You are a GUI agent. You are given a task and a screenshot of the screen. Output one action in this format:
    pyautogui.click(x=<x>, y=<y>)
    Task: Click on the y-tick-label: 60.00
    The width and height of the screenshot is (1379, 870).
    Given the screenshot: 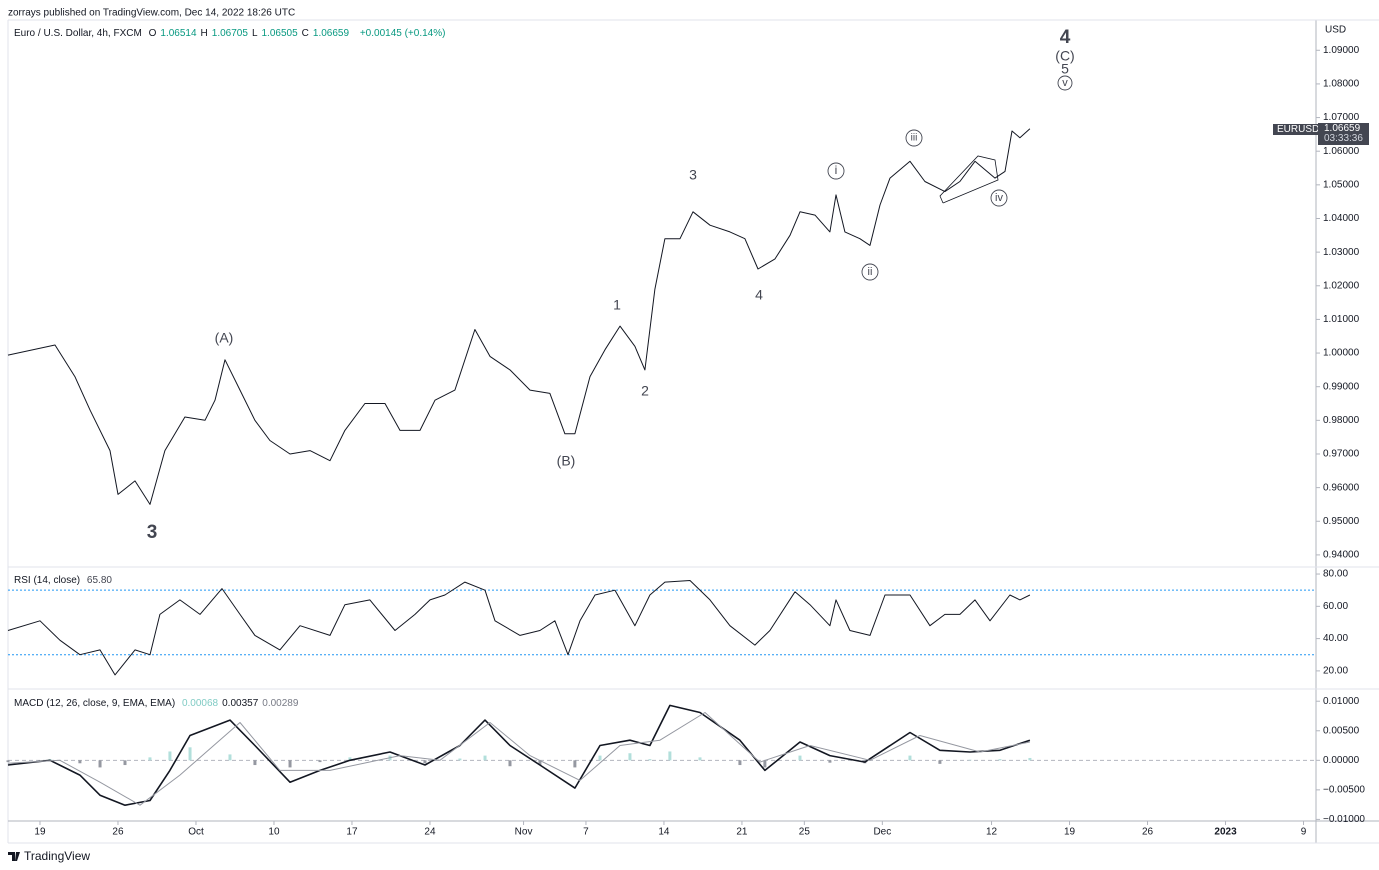 What is the action you would take?
    pyautogui.click(x=1335, y=606)
    